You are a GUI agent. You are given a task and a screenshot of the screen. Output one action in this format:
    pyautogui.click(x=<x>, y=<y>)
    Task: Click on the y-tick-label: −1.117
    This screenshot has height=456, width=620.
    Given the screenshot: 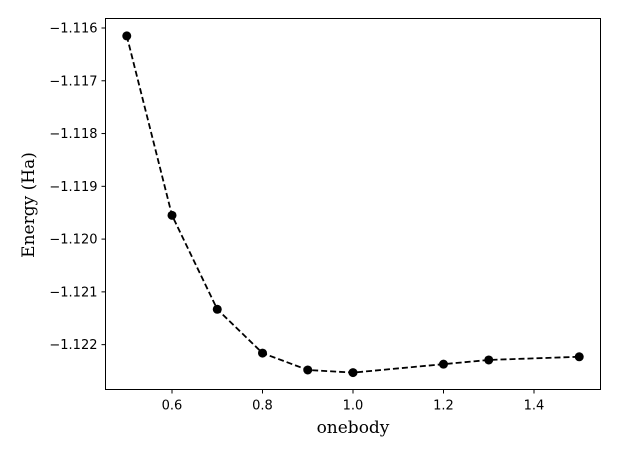 What is the action you would take?
    pyautogui.click(x=73, y=81)
    